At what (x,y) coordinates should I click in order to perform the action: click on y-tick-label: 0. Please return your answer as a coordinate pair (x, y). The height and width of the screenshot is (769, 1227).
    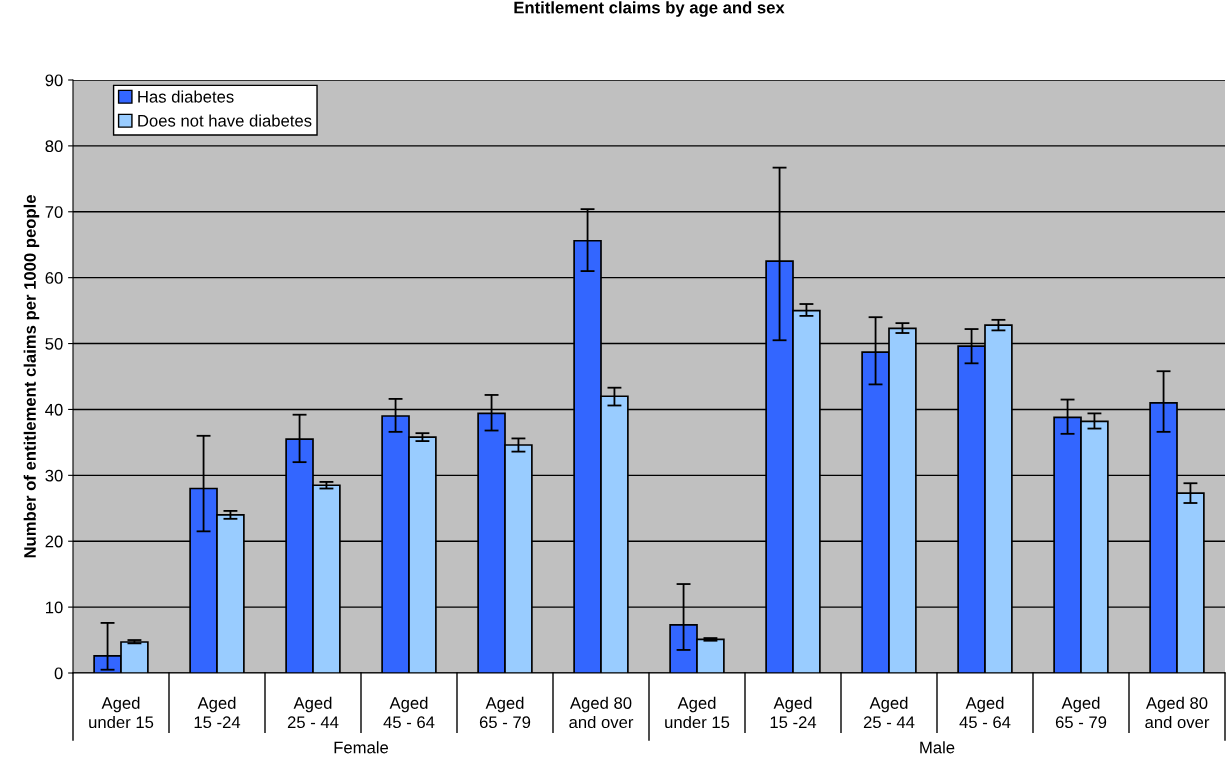
    Looking at the image, I should click on (58, 673).